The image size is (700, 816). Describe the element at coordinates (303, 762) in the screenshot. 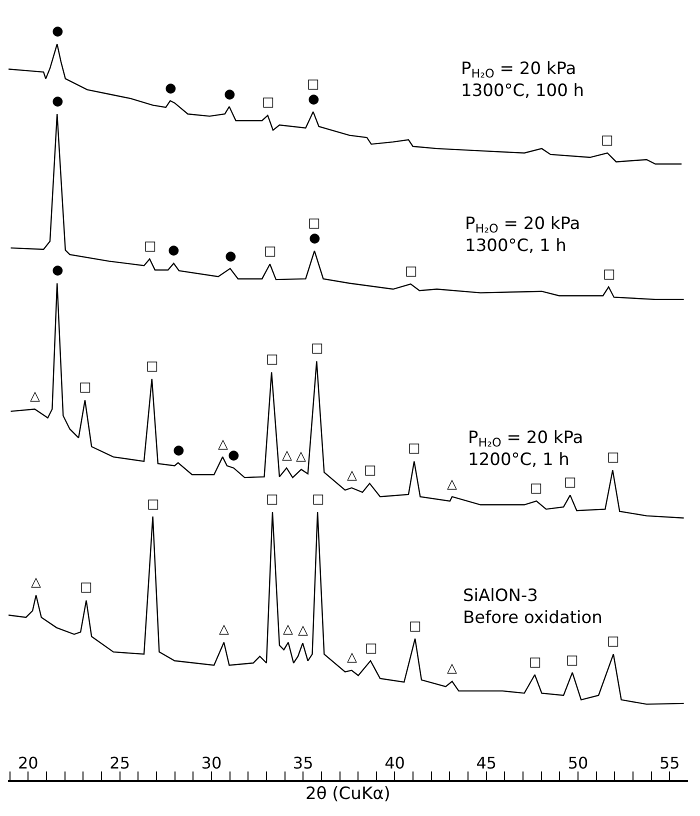

I see `x-tick-label: 35` at that location.